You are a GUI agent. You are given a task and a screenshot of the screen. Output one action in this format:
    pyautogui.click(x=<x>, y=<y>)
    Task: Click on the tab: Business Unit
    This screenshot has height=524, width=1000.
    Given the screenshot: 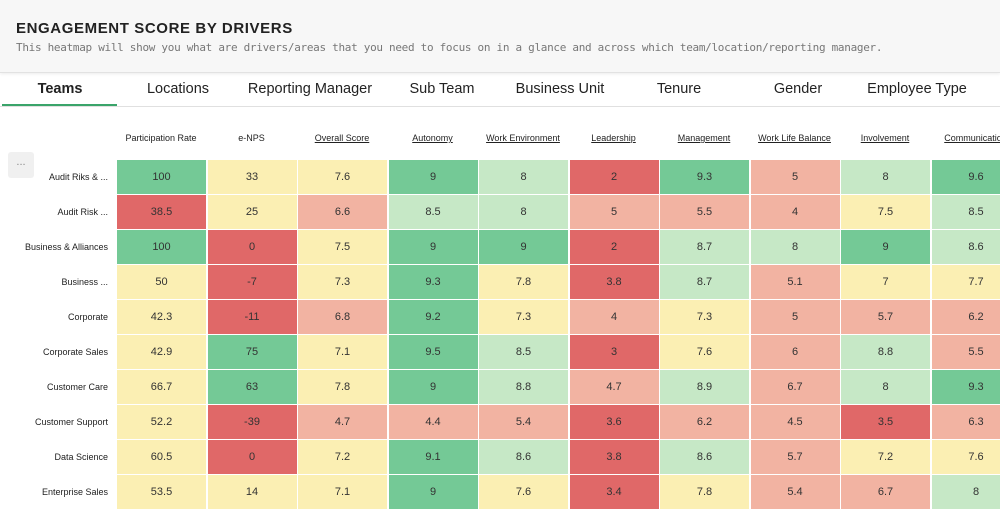 What is the action you would take?
    pyautogui.click(x=560, y=89)
    